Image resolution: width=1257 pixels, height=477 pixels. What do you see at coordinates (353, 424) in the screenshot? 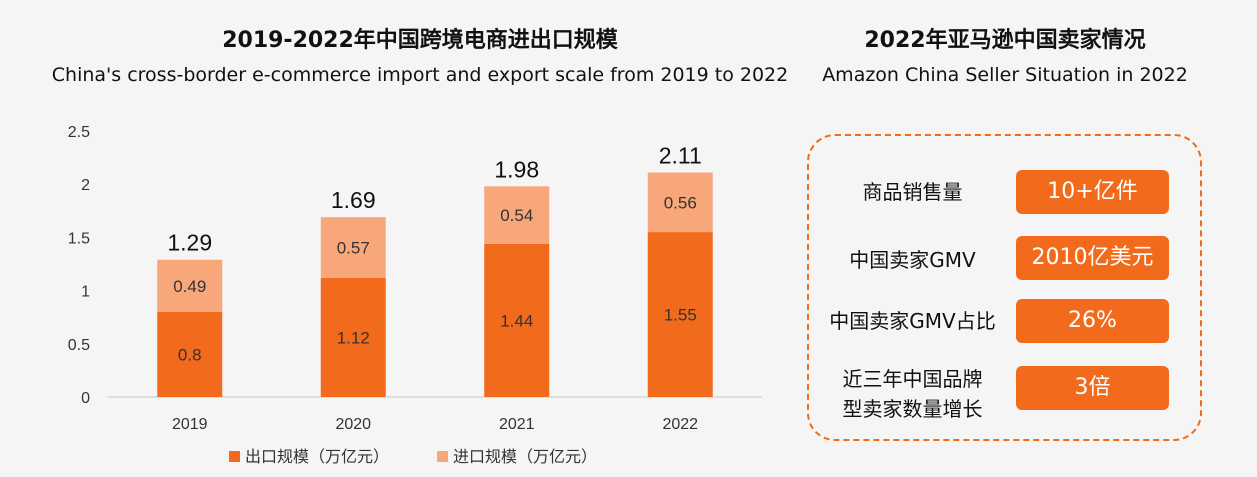
I see `x-tick-label: 2020` at bounding box center [353, 424].